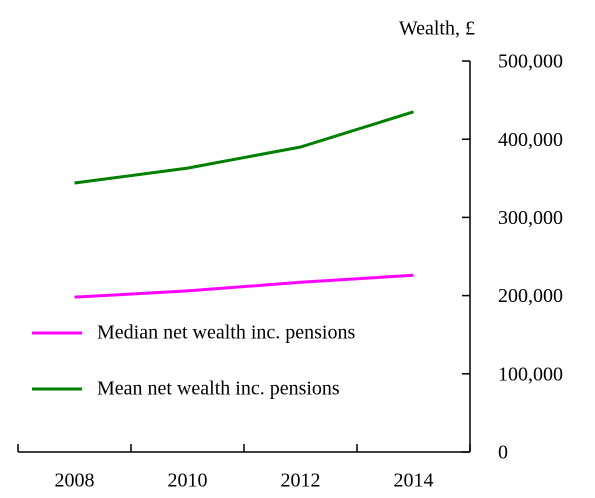  What do you see at coordinates (530, 374) in the screenshot?
I see `y-tick-label: 100,000` at bounding box center [530, 374].